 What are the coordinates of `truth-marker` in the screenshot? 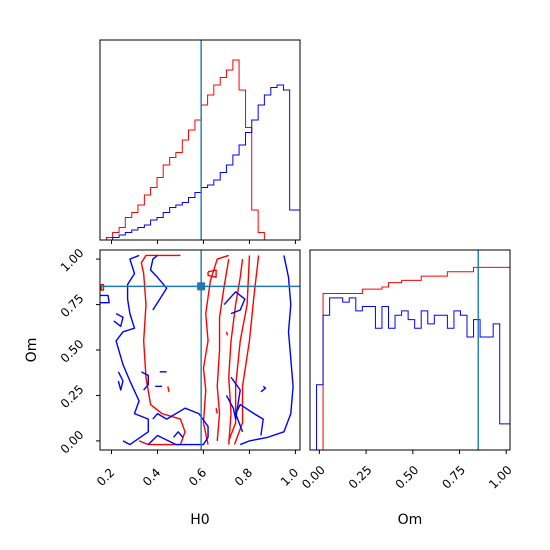 It's located at (201, 286).